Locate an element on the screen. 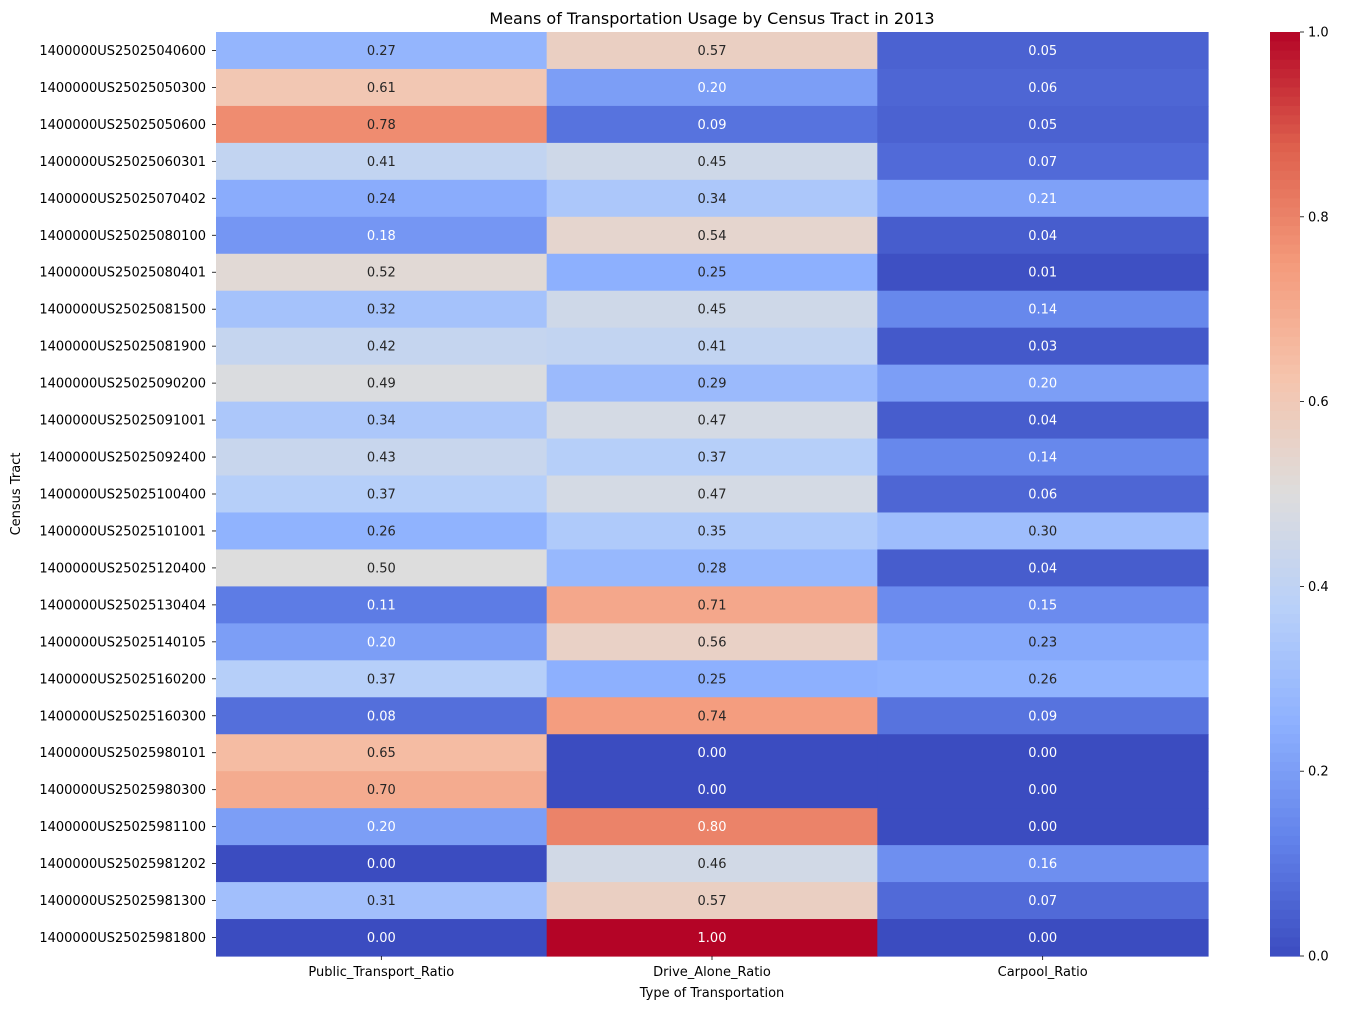 This screenshot has height=1013, width=1358. row-tick-label: 1400000US25025980300 is located at coordinates (122, 790).